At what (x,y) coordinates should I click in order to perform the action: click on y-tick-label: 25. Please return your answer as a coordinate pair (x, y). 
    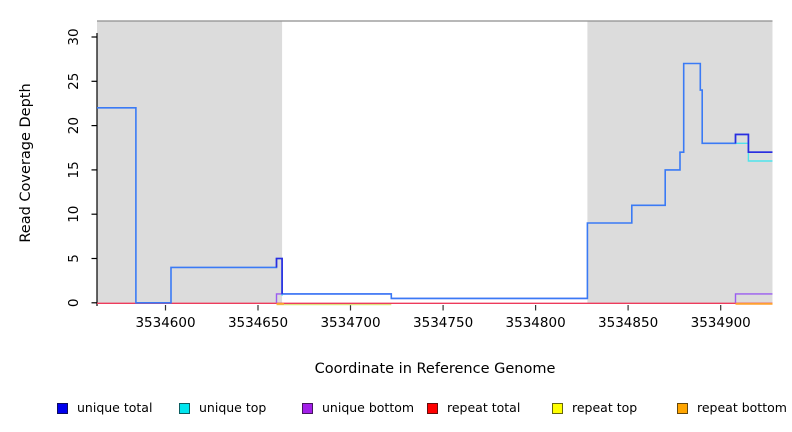
    Looking at the image, I should click on (74, 81).